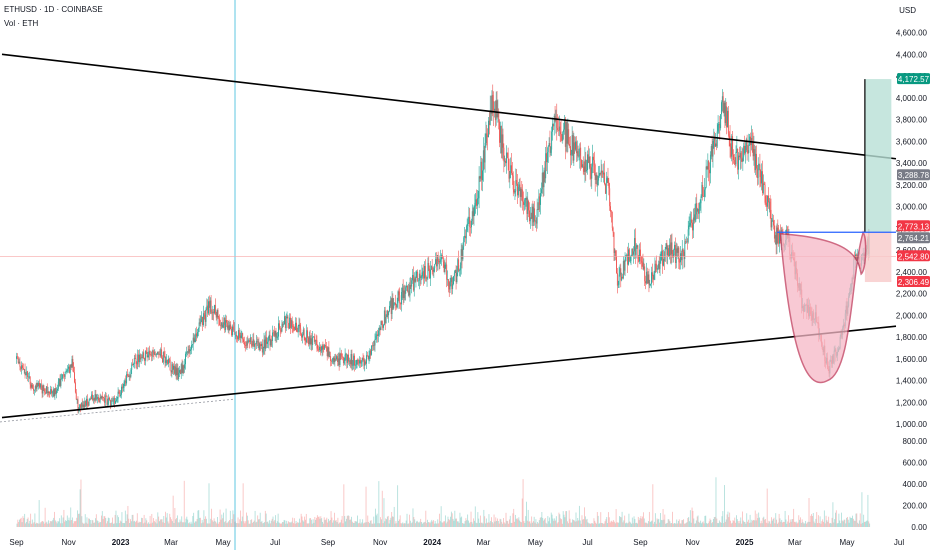 This screenshot has height=550, width=932. I want to click on symbol-title: ETHUSD · 1D · COINBASE, so click(53, 9).